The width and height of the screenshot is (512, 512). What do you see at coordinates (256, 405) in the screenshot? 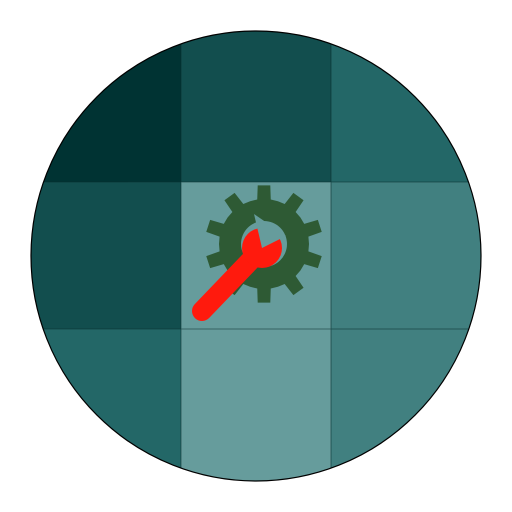
I see `tile-bottom-center` at bounding box center [256, 405].